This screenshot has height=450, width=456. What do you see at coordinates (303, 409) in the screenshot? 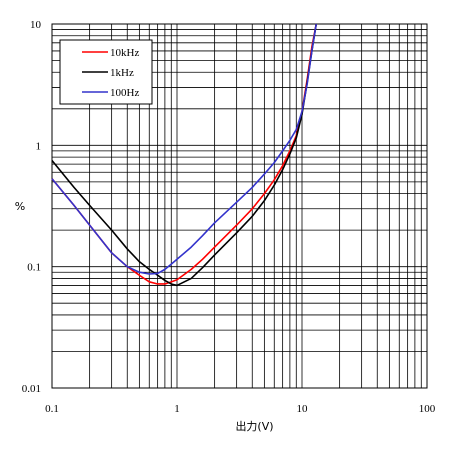
I see `x-tick-label: 10` at bounding box center [303, 409].